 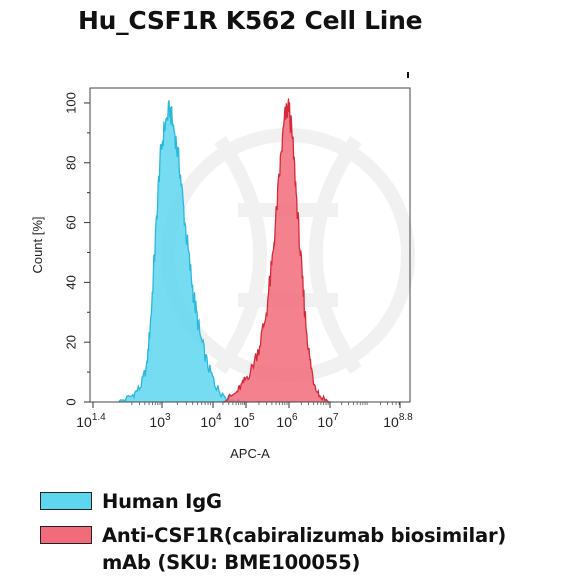 I want to click on legend-swatch-anti-csf1r, so click(x=66, y=535).